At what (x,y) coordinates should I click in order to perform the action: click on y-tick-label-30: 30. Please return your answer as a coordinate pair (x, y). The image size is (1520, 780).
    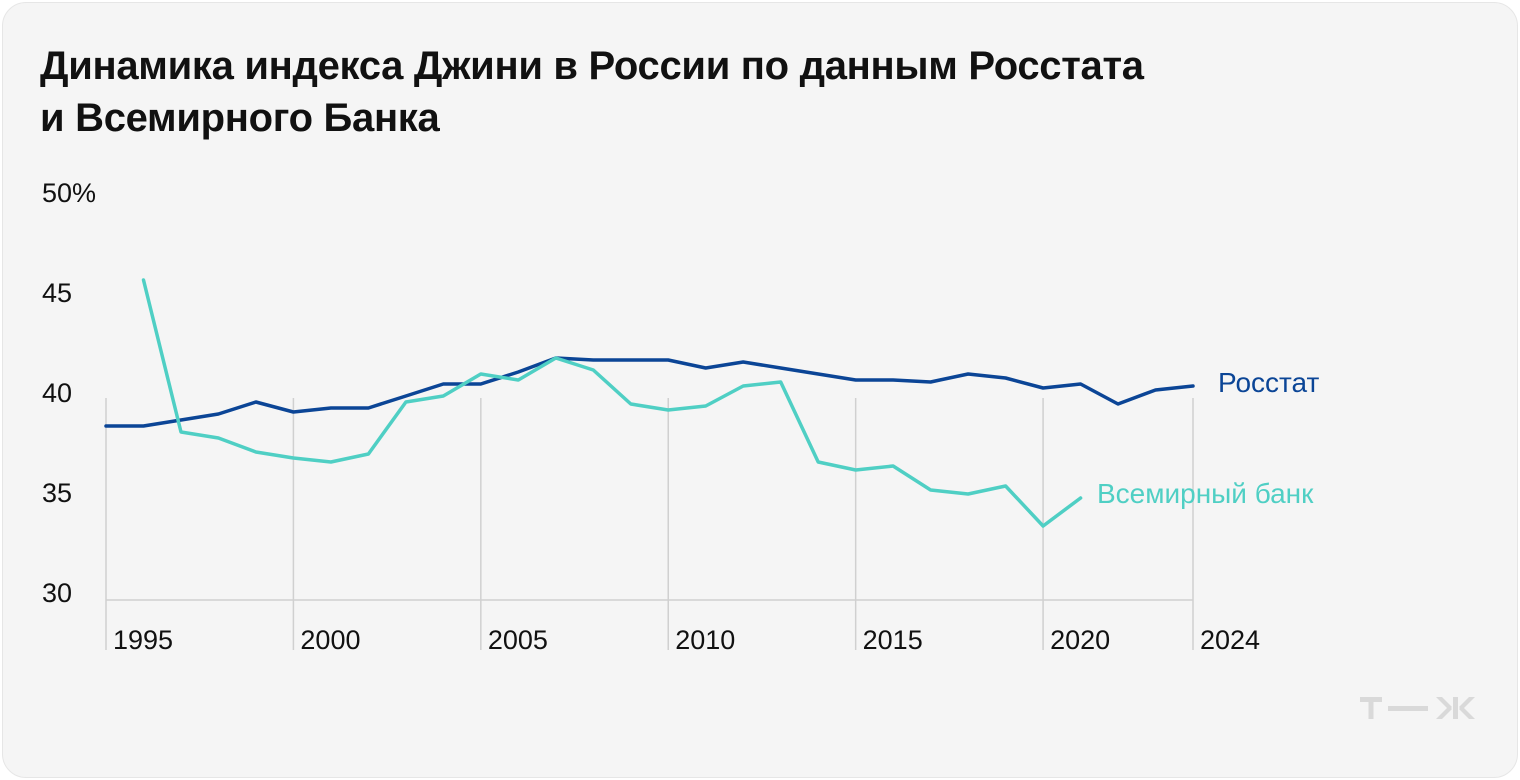
    Looking at the image, I should click on (57, 593).